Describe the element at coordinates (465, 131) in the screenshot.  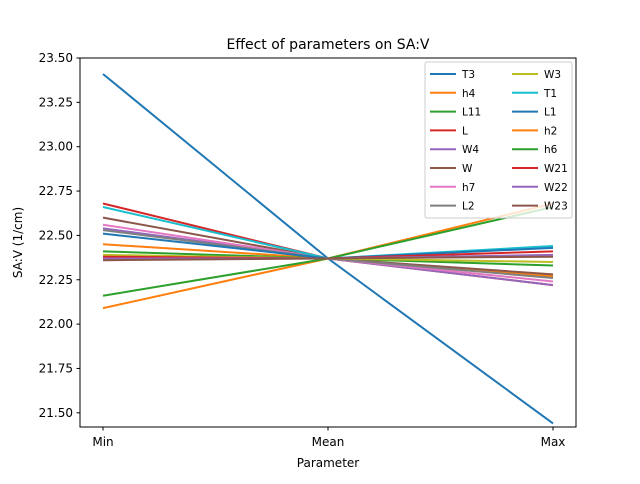
I see `legend-label: L` at that location.